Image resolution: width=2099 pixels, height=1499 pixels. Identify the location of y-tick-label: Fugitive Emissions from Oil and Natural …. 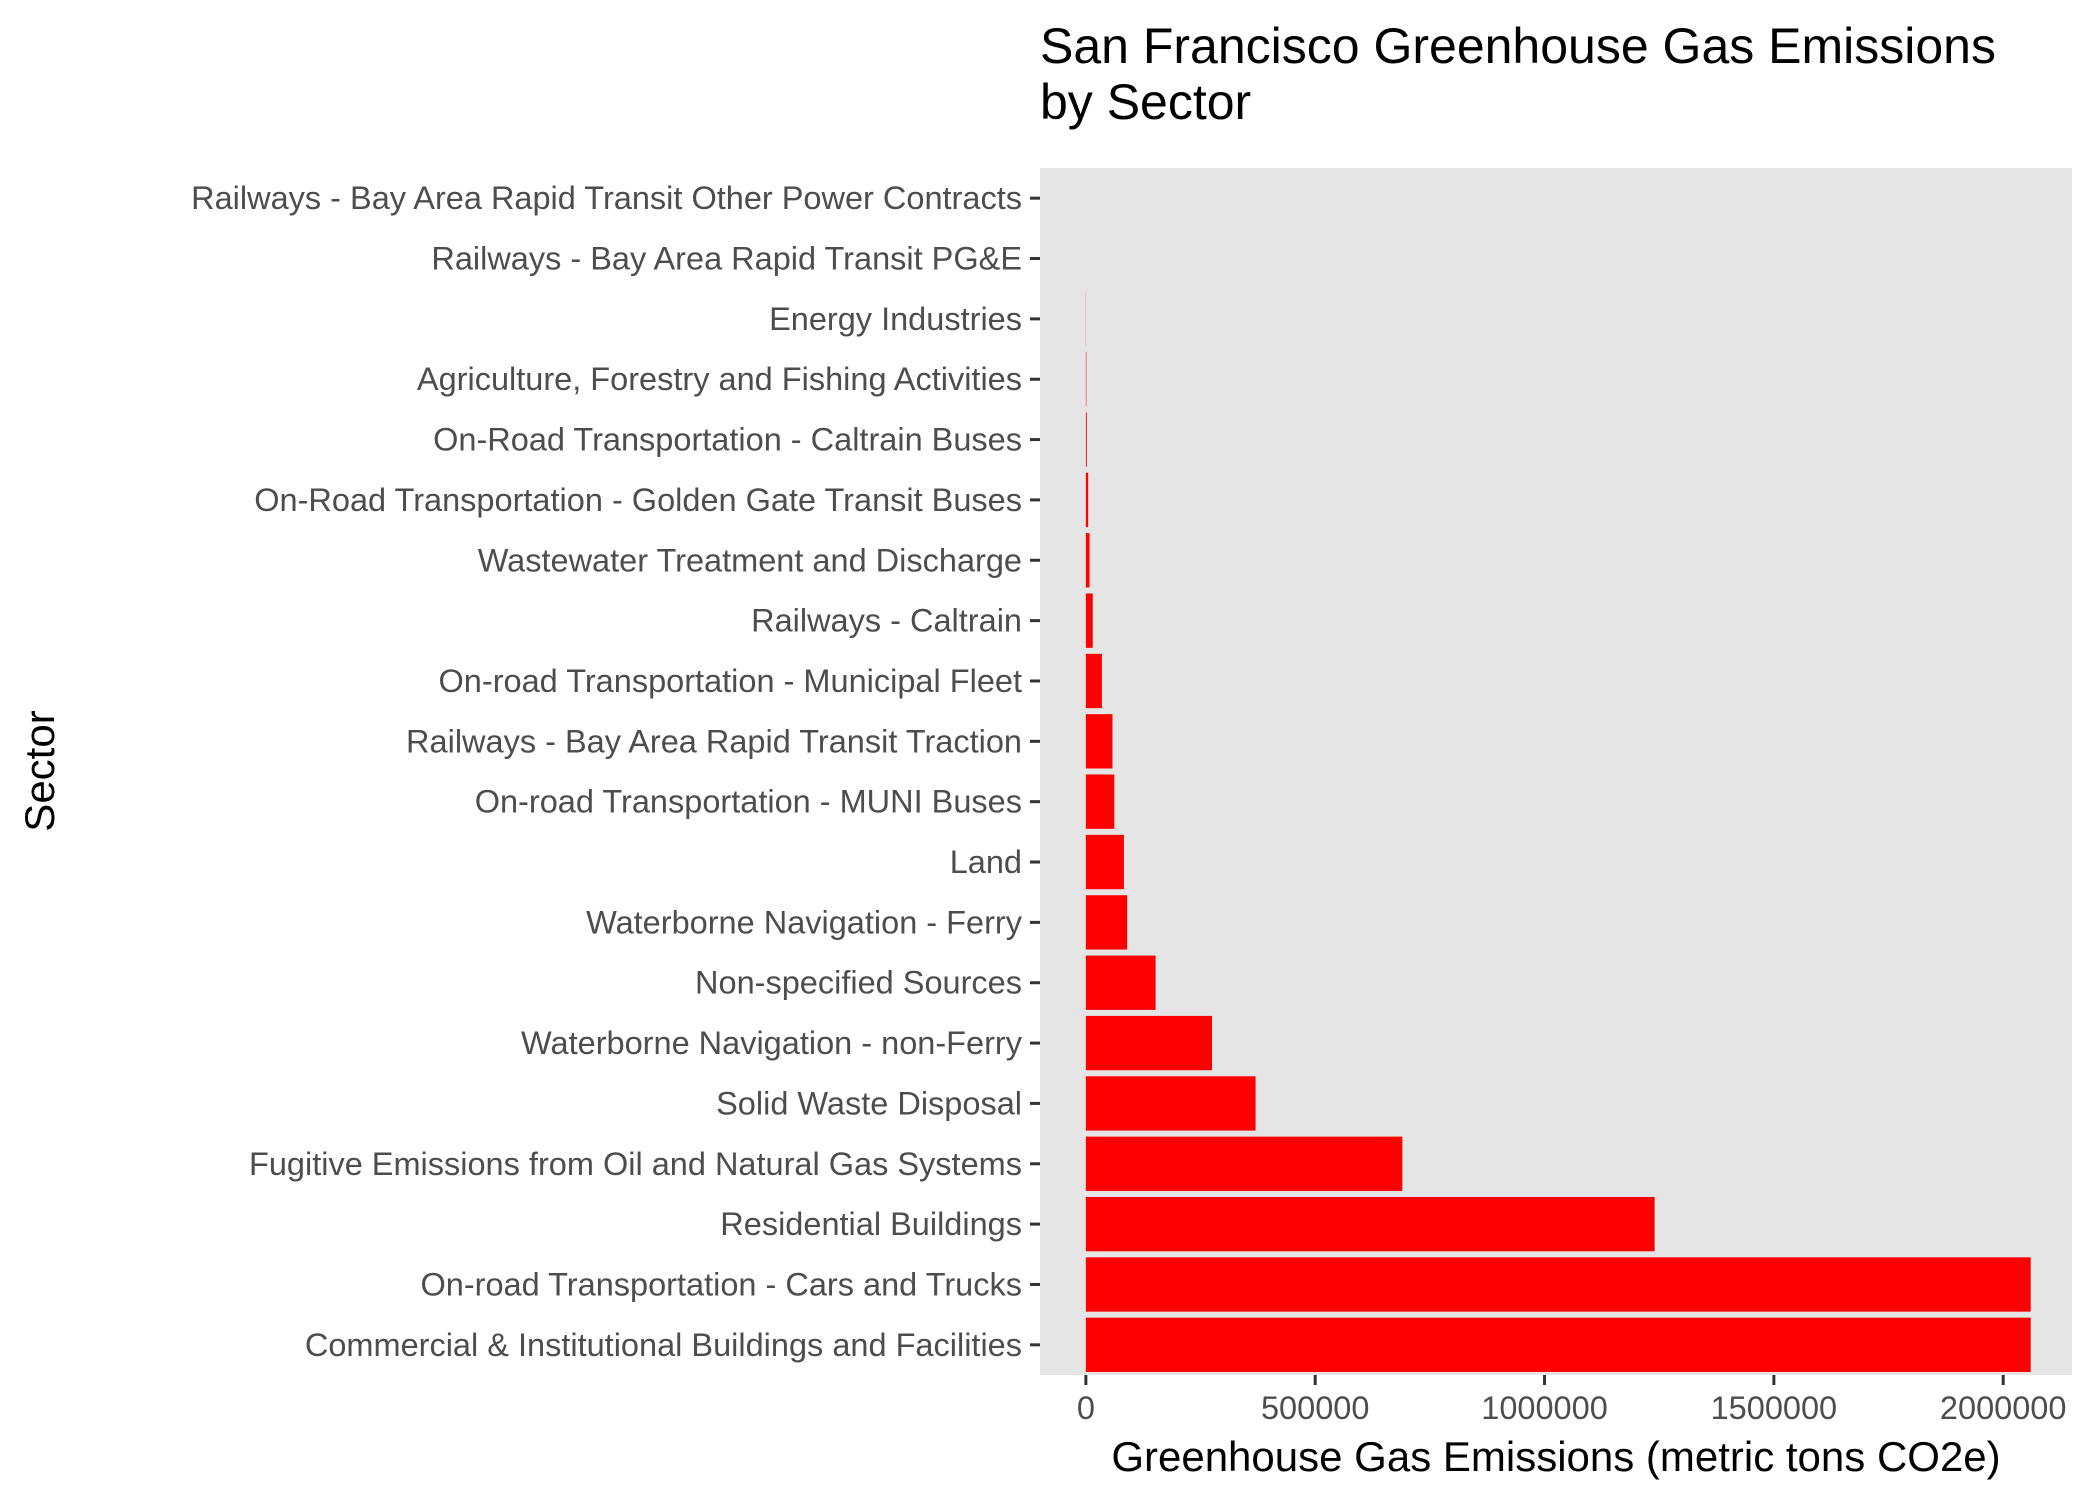
(635, 1164).